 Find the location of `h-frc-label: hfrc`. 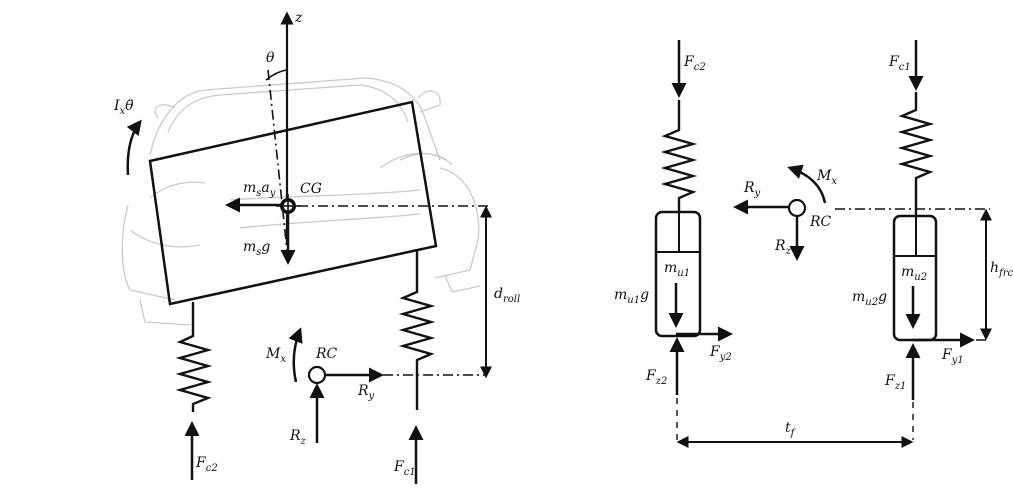

h-frc-label: hfrc is located at coordinates (1001, 269).